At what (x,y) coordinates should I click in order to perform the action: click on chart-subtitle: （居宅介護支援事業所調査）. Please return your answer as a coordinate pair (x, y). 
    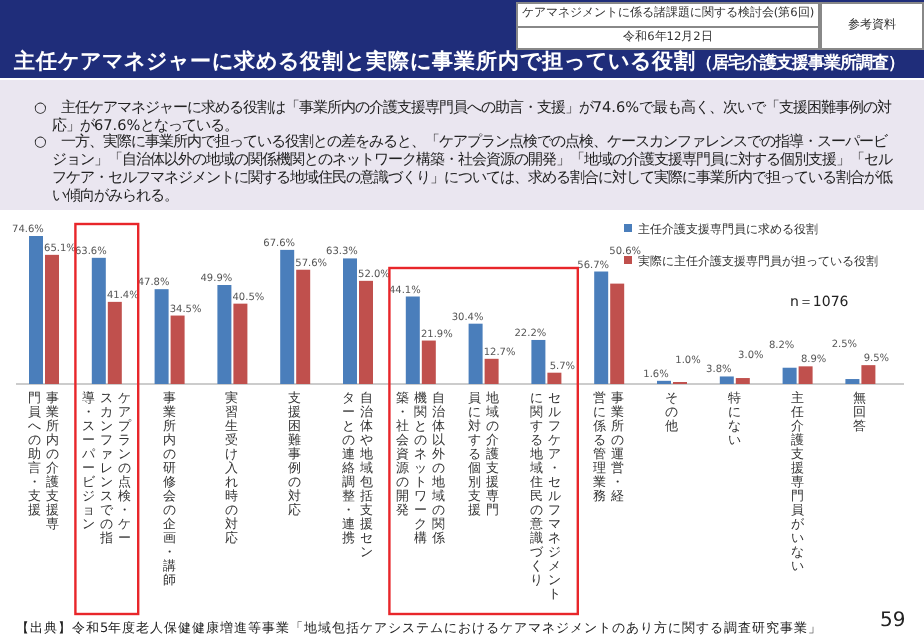
    Looking at the image, I should click on (800, 62).